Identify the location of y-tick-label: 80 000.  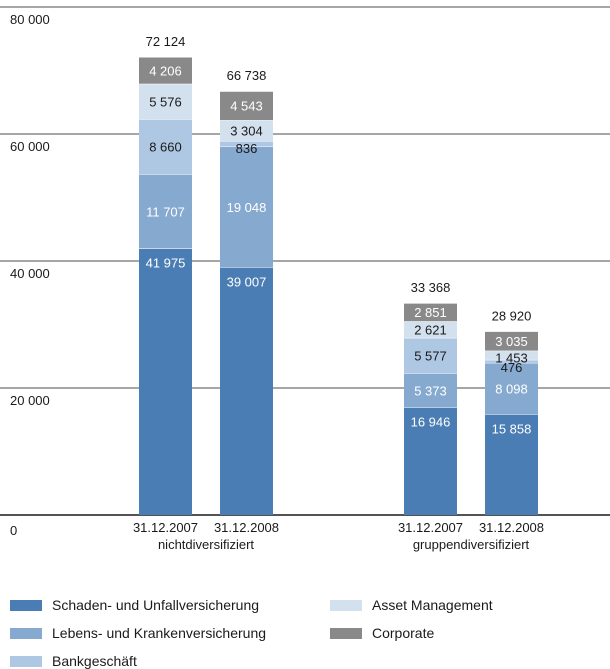
(30, 19).